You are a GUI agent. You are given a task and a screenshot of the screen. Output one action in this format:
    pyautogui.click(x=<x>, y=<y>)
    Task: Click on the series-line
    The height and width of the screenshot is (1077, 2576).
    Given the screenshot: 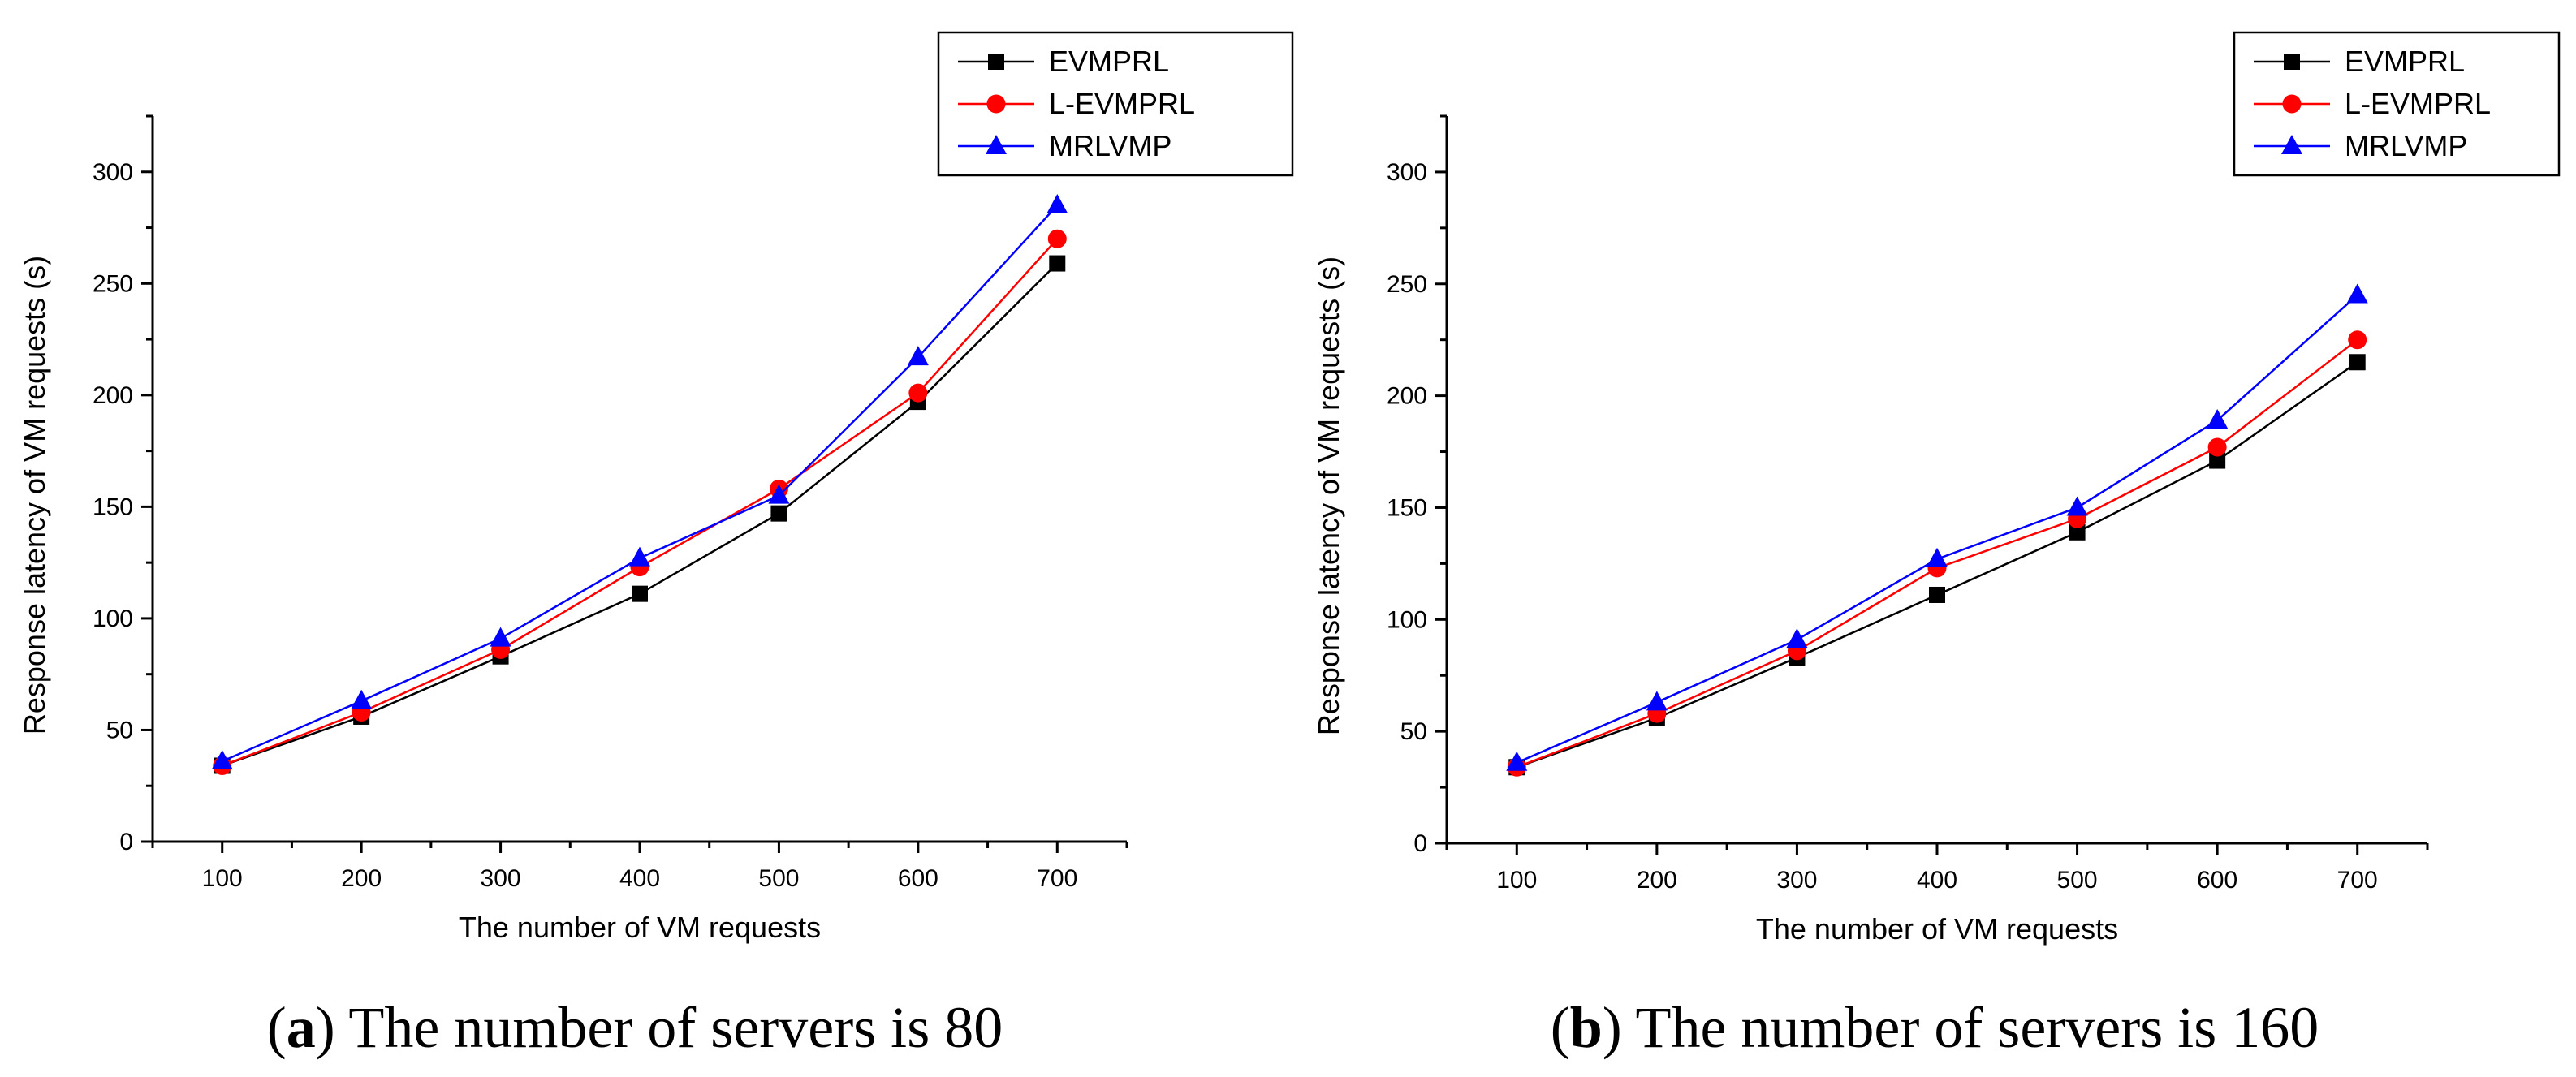 What is the action you would take?
    pyautogui.click(x=1937, y=529)
    